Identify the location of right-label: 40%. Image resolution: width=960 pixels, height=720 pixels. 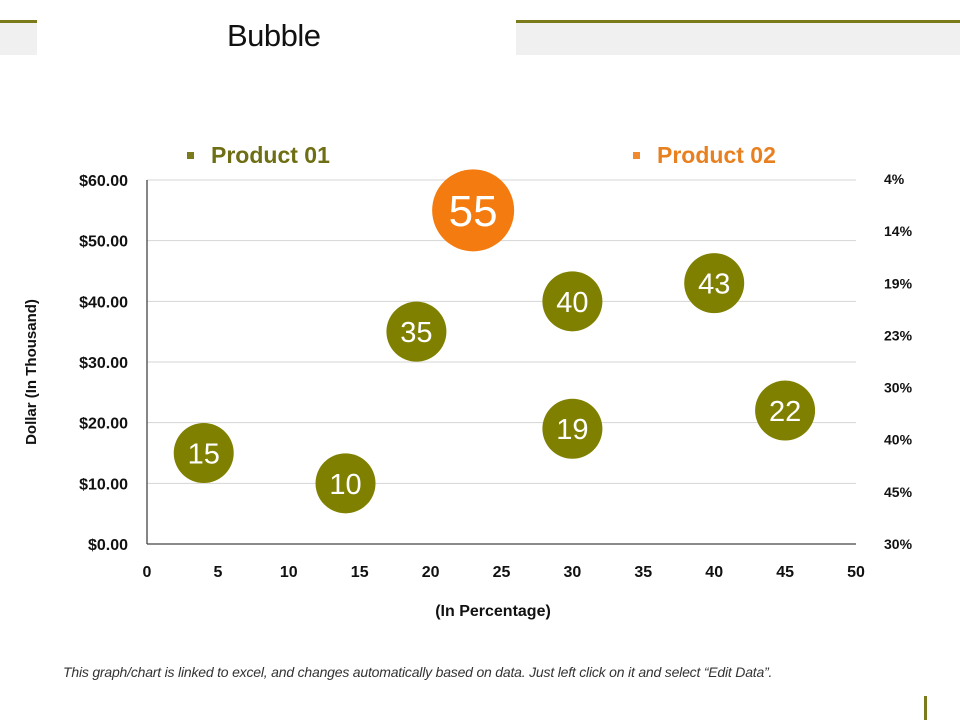
(898, 440).